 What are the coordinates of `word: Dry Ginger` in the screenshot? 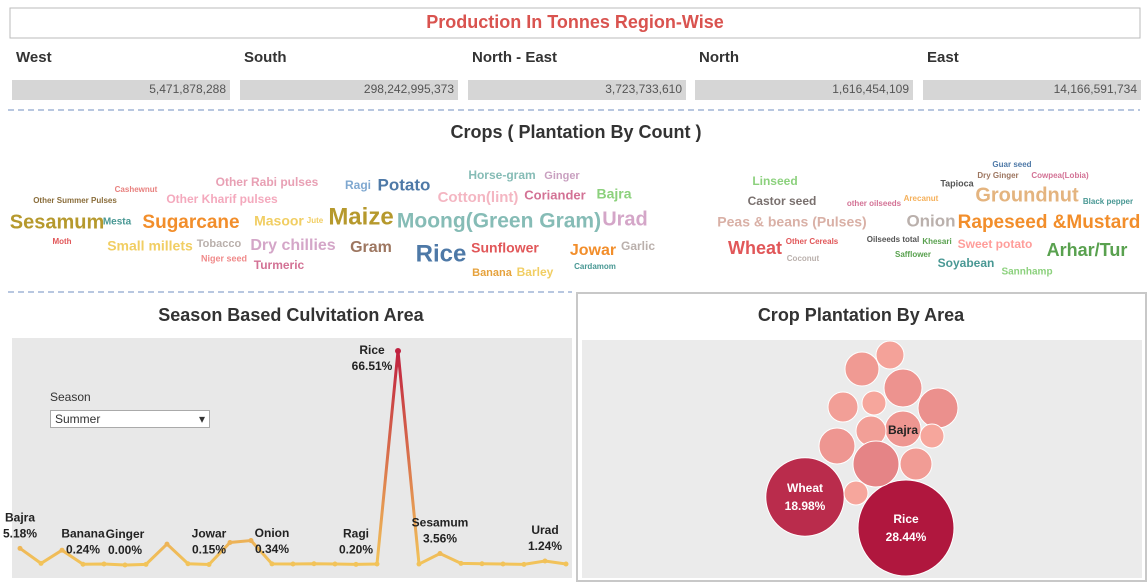 It's located at (997, 175).